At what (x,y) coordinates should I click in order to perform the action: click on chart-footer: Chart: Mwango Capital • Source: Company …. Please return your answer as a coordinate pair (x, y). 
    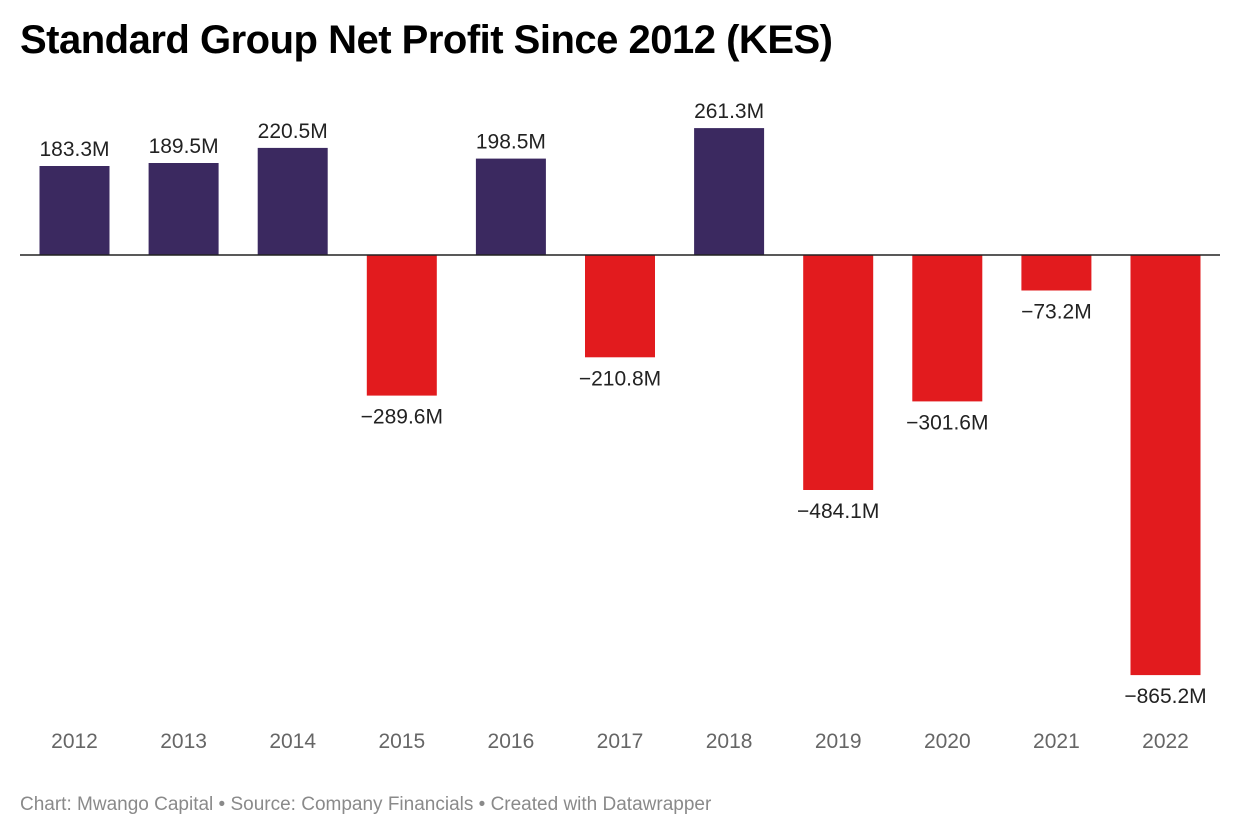
    Looking at the image, I should click on (366, 804).